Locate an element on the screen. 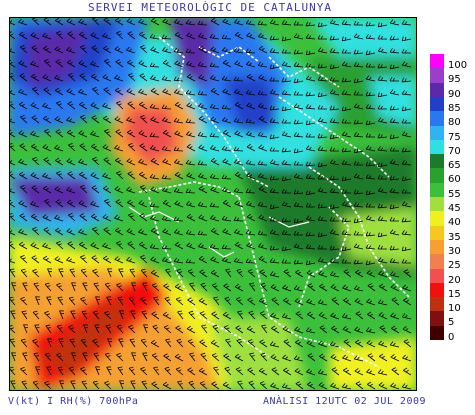 The image size is (475, 415). map-title: SERVEI METEOROLÒGIC DE CATALUNYA is located at coordinates (210, 7).